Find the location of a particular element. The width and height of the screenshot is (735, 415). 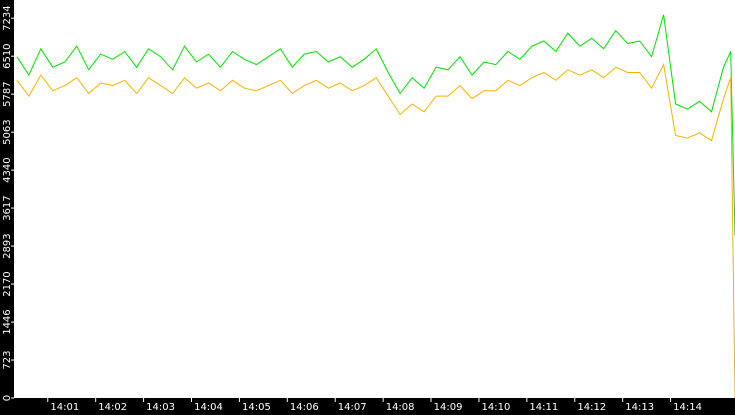

x-tick-label: 14:10 is located at coordinates (496, 407).